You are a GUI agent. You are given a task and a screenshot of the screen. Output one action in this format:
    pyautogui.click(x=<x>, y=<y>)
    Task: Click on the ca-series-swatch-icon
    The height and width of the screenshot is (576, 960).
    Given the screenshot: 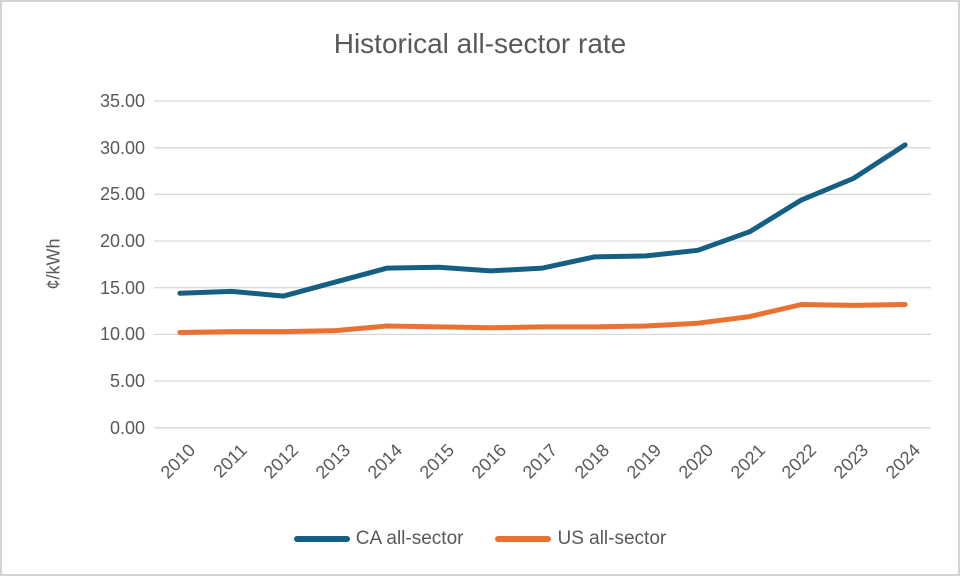 What is the action you would take?
    pyautogui.click(x=321, y=539)
    